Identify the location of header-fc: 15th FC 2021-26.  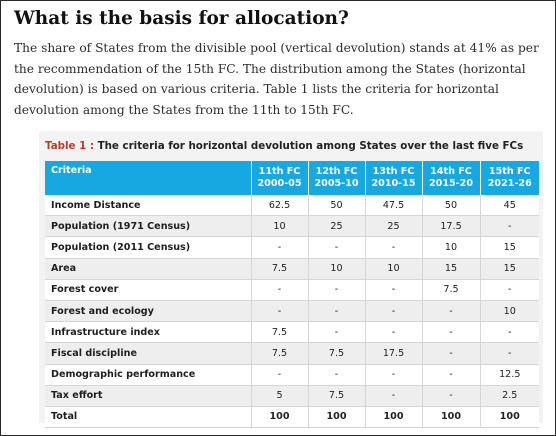
(509, 178).